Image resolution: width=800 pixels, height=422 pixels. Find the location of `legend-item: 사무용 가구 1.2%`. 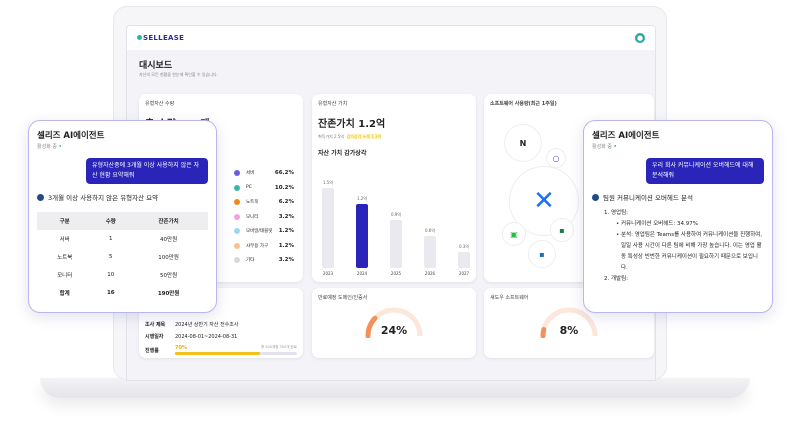

legend-item: 사무용 가구 1.2% is located at coordinates (264, 246).